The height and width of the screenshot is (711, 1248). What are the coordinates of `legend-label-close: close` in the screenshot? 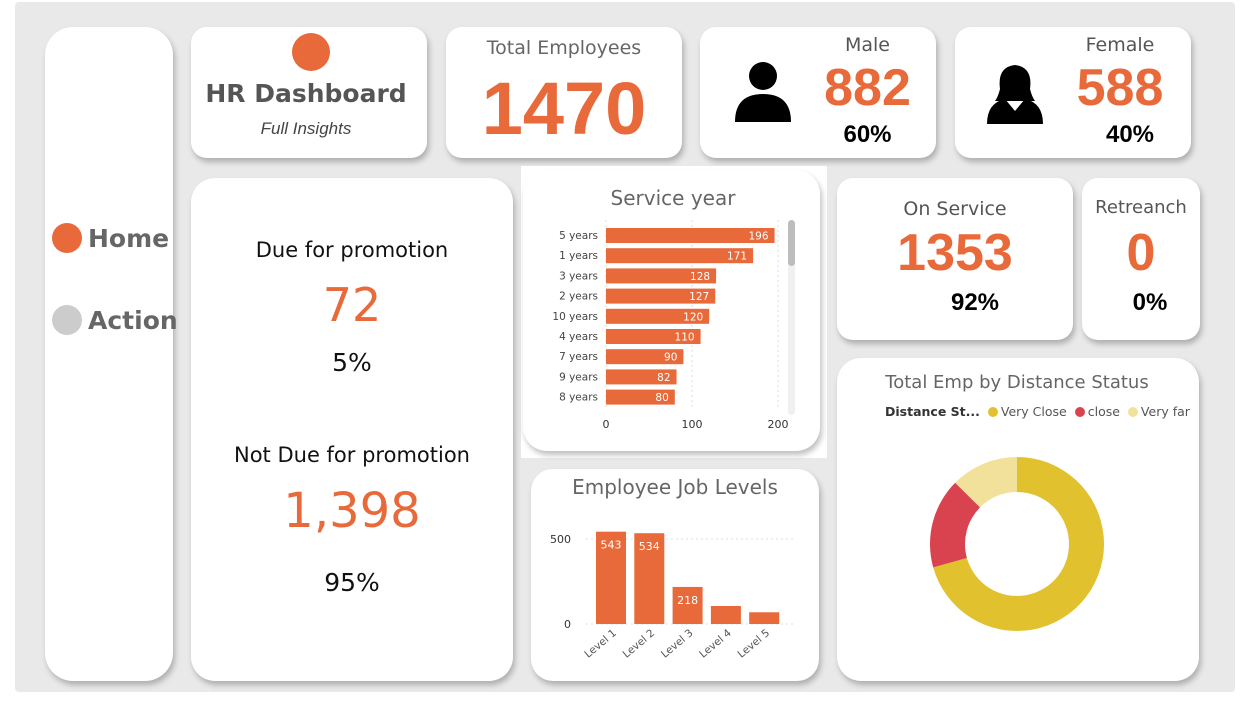 It's located at (1103, 411).